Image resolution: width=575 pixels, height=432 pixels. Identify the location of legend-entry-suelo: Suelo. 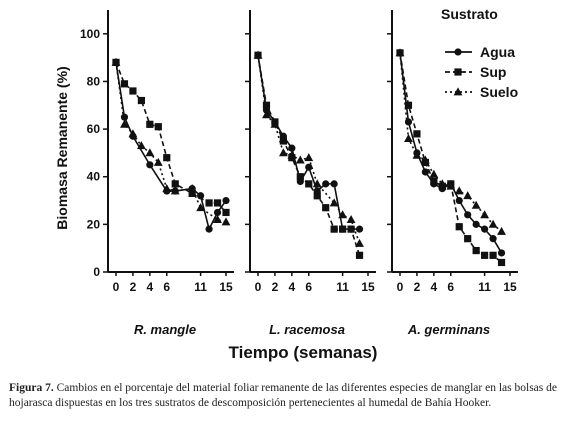
(481, 92).